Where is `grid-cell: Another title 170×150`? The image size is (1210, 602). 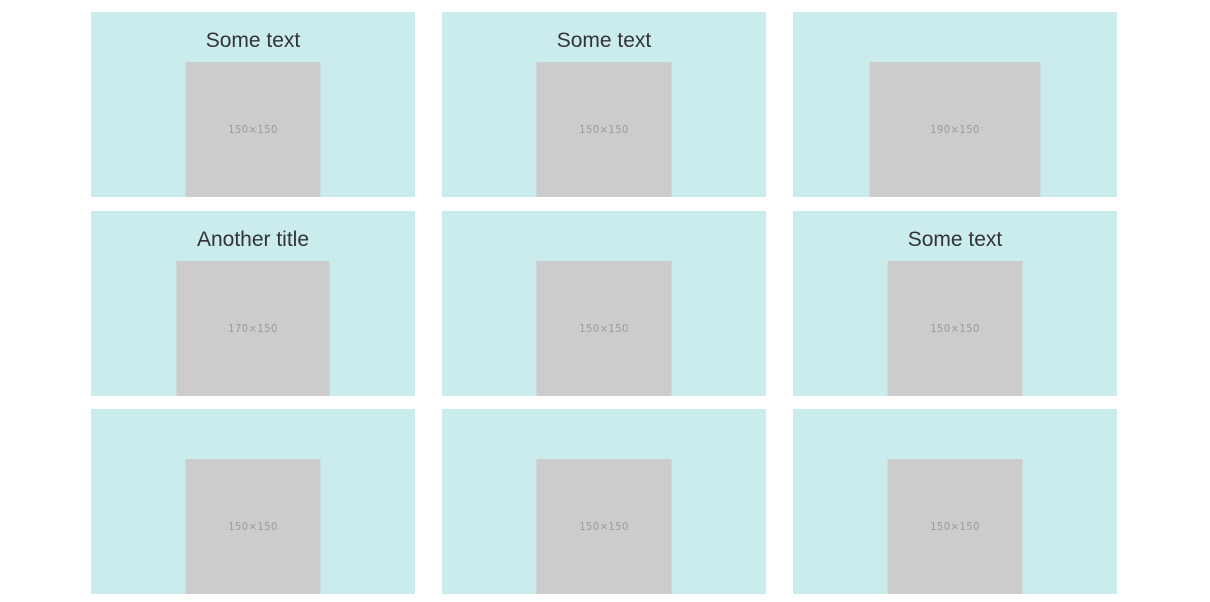 grid-cell: Another title 170×150 is located at coordinates (253, 303).